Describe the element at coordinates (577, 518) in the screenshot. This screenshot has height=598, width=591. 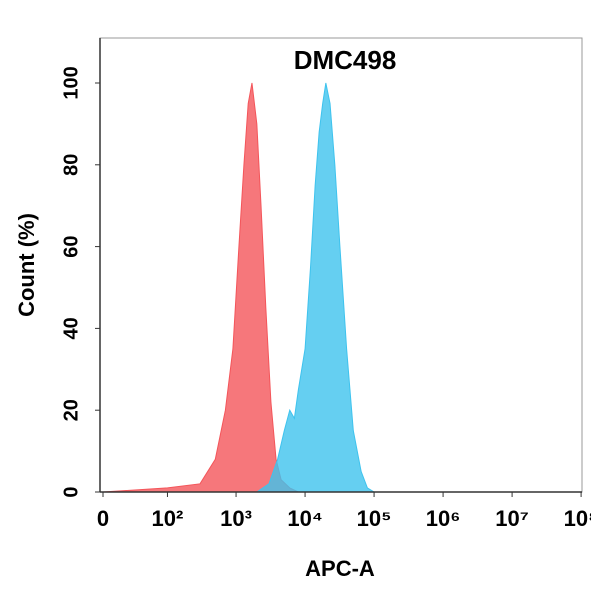
I see `x-tick-label: 10⁸` at that location.